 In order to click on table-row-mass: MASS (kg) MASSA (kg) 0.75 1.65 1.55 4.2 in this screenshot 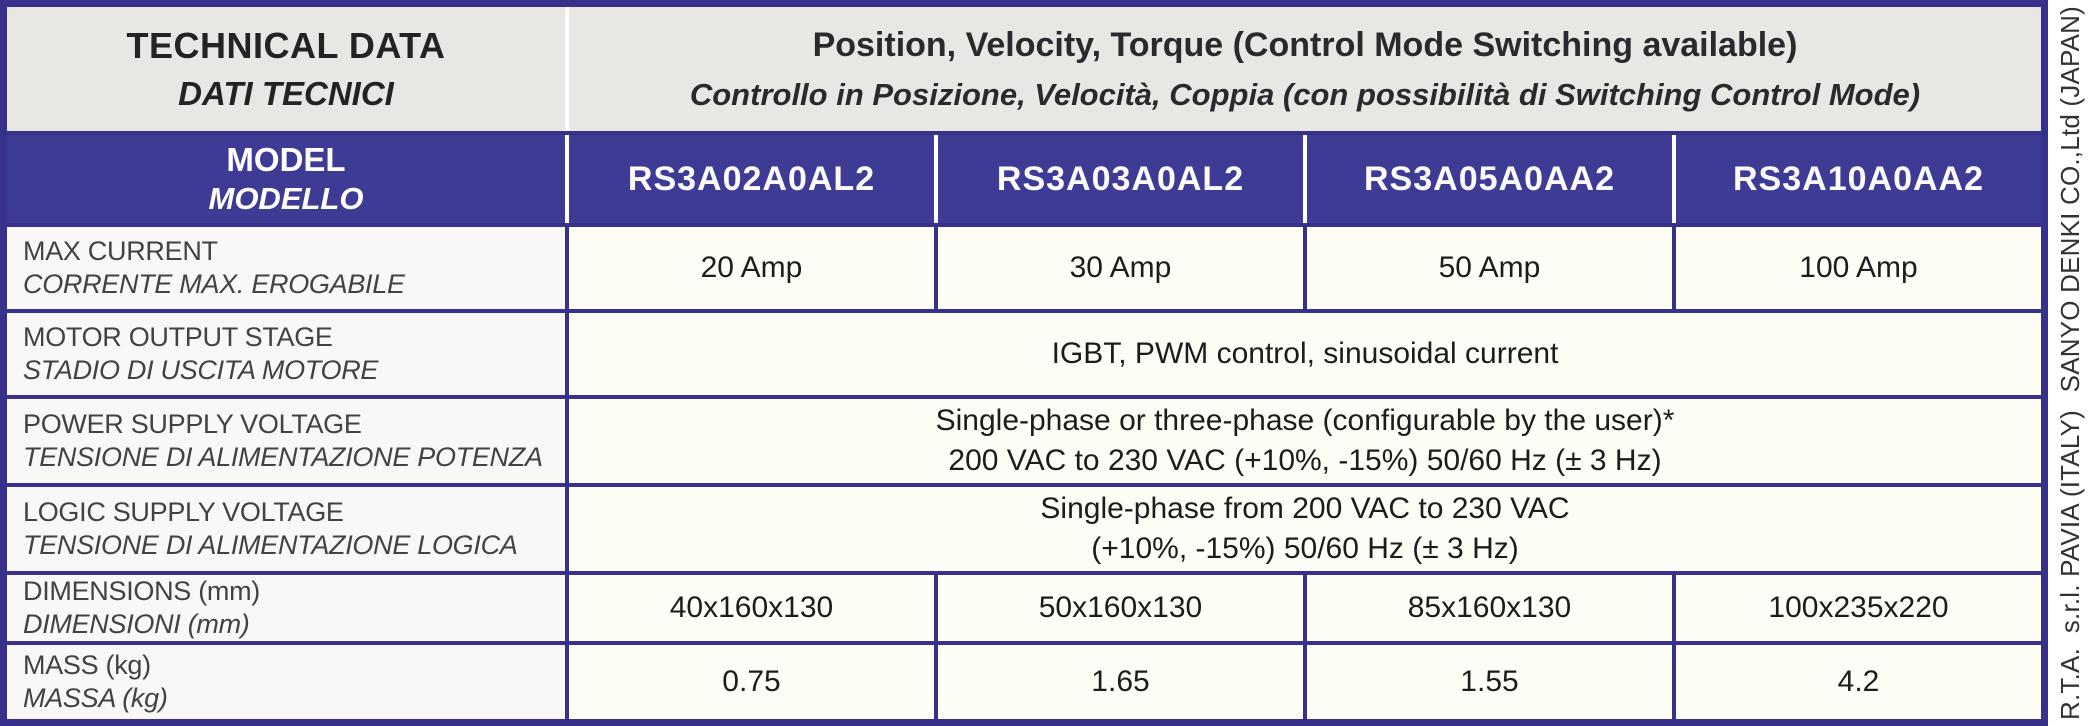, I will do `click(1024, 682)`.